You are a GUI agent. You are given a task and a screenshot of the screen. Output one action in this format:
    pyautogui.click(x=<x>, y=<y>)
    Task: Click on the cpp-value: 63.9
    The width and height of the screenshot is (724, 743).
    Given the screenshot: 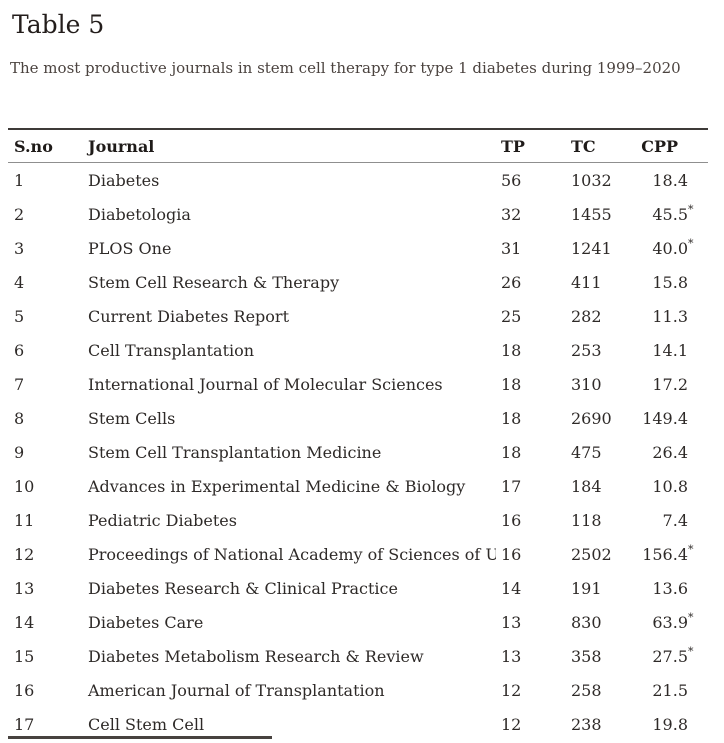 What is the action you would take?
    pyautogui.click(x=670, y=622)
    